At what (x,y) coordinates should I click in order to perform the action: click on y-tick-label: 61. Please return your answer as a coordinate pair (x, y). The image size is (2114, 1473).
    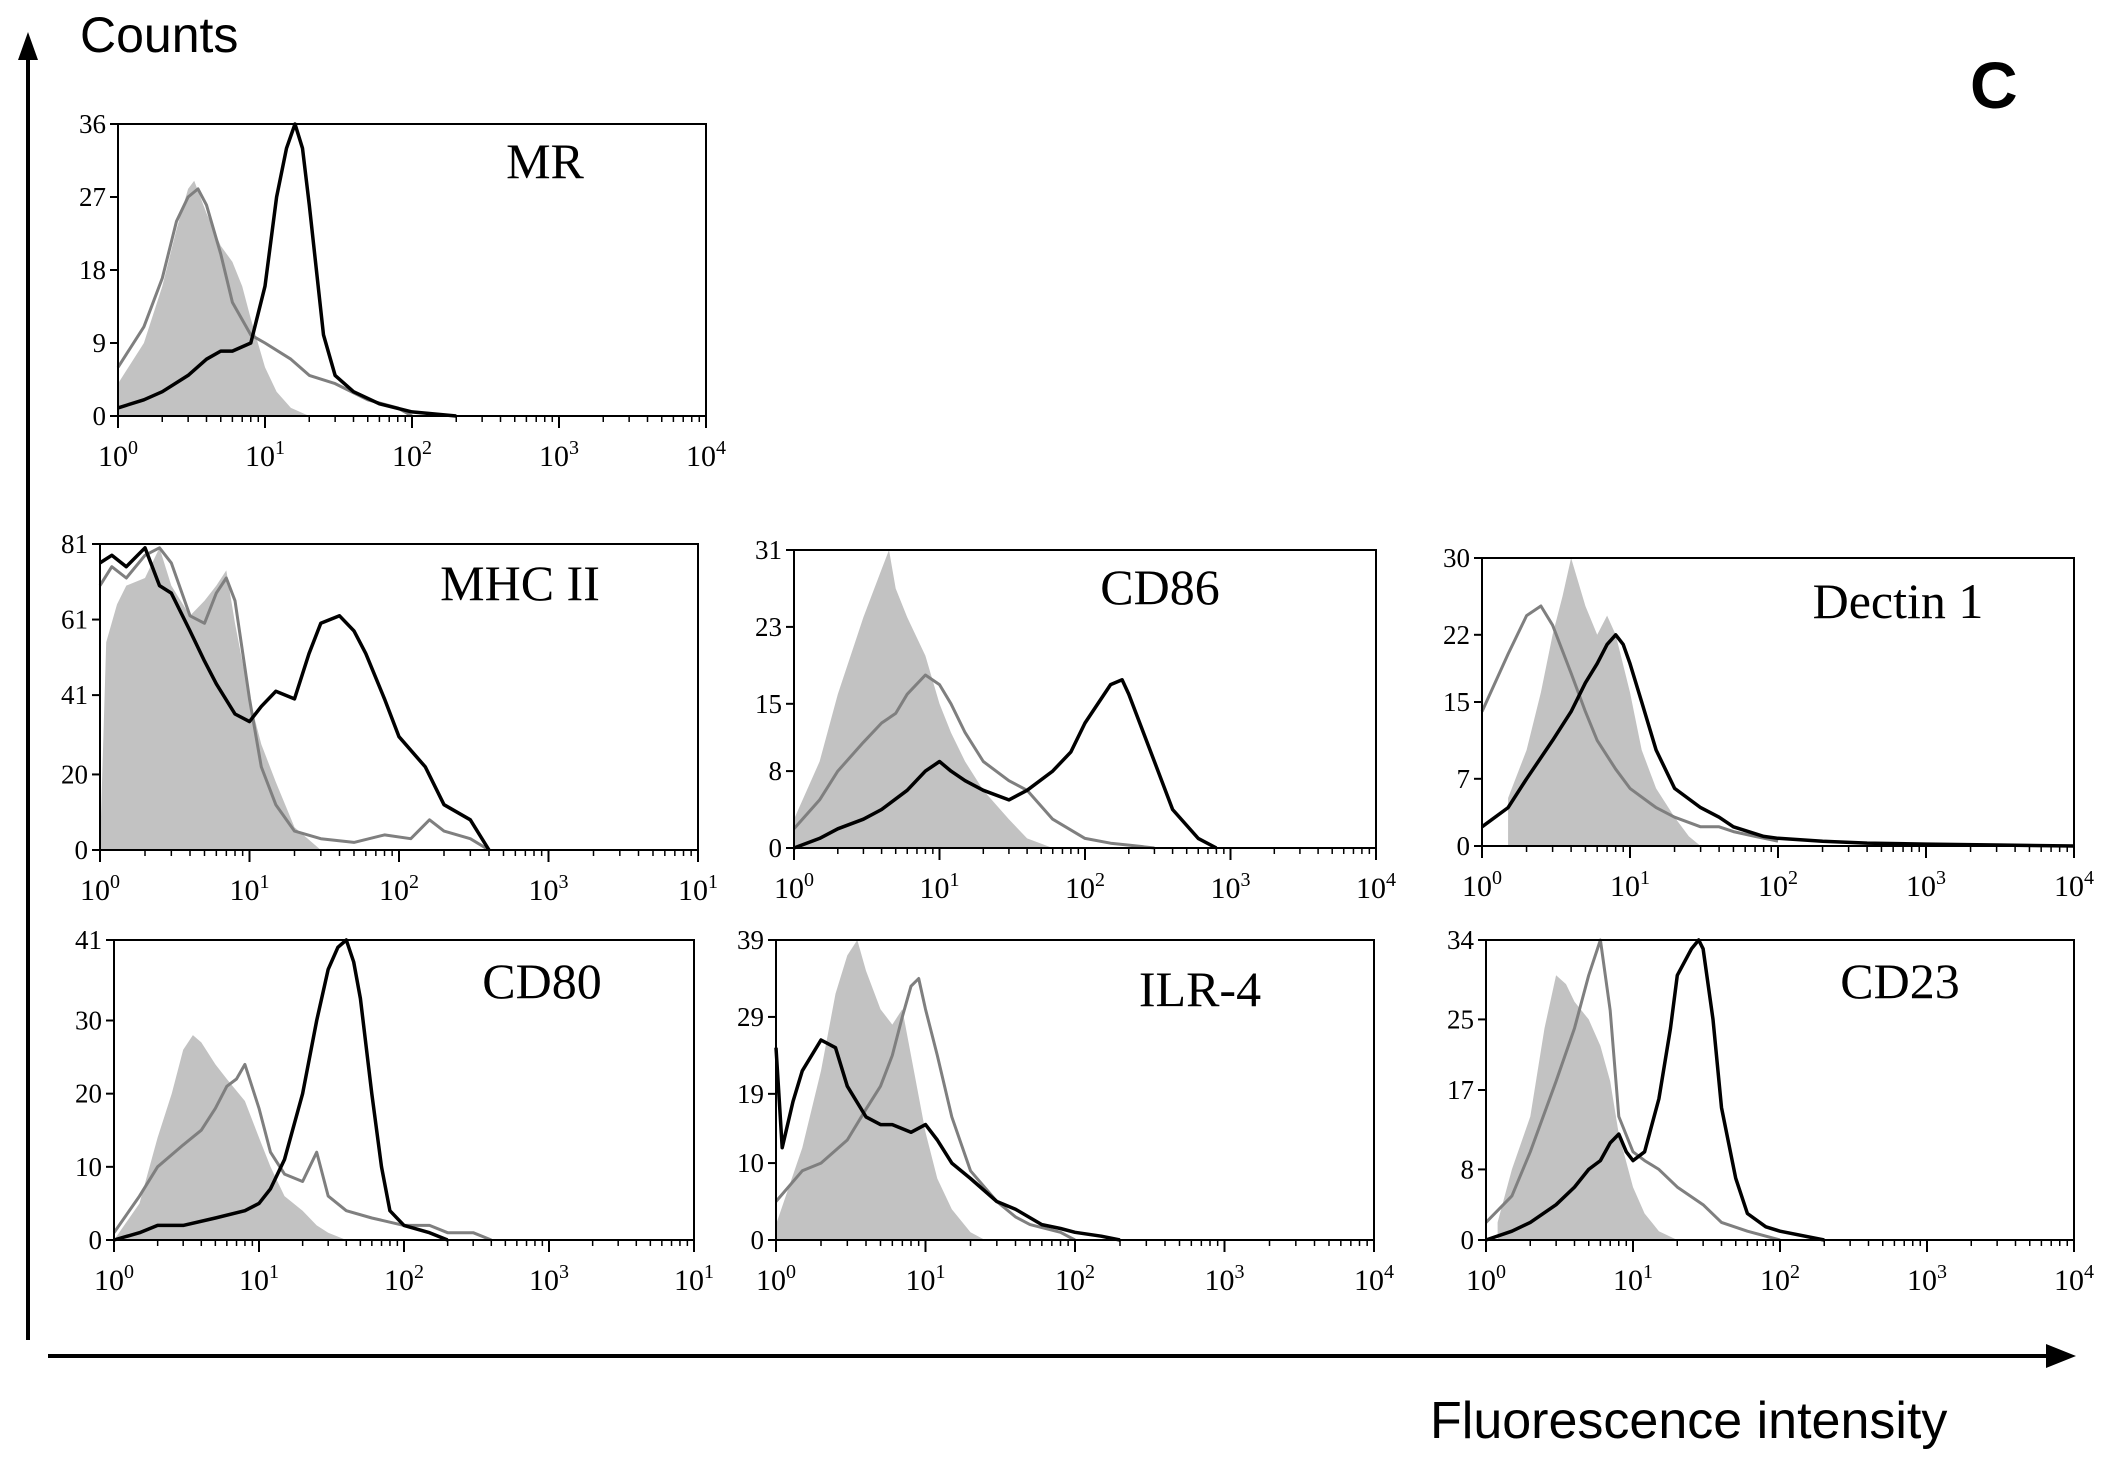
    Looking at the image, I should click on (74, 620).